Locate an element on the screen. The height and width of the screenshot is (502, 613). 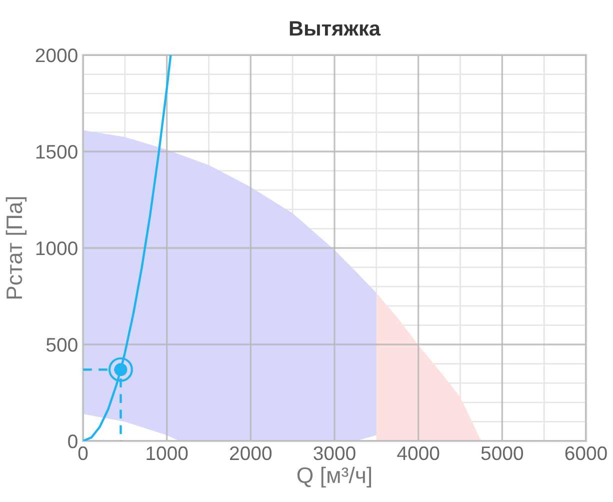
y-tick-label: 500 is located at coordinates (62, 345).